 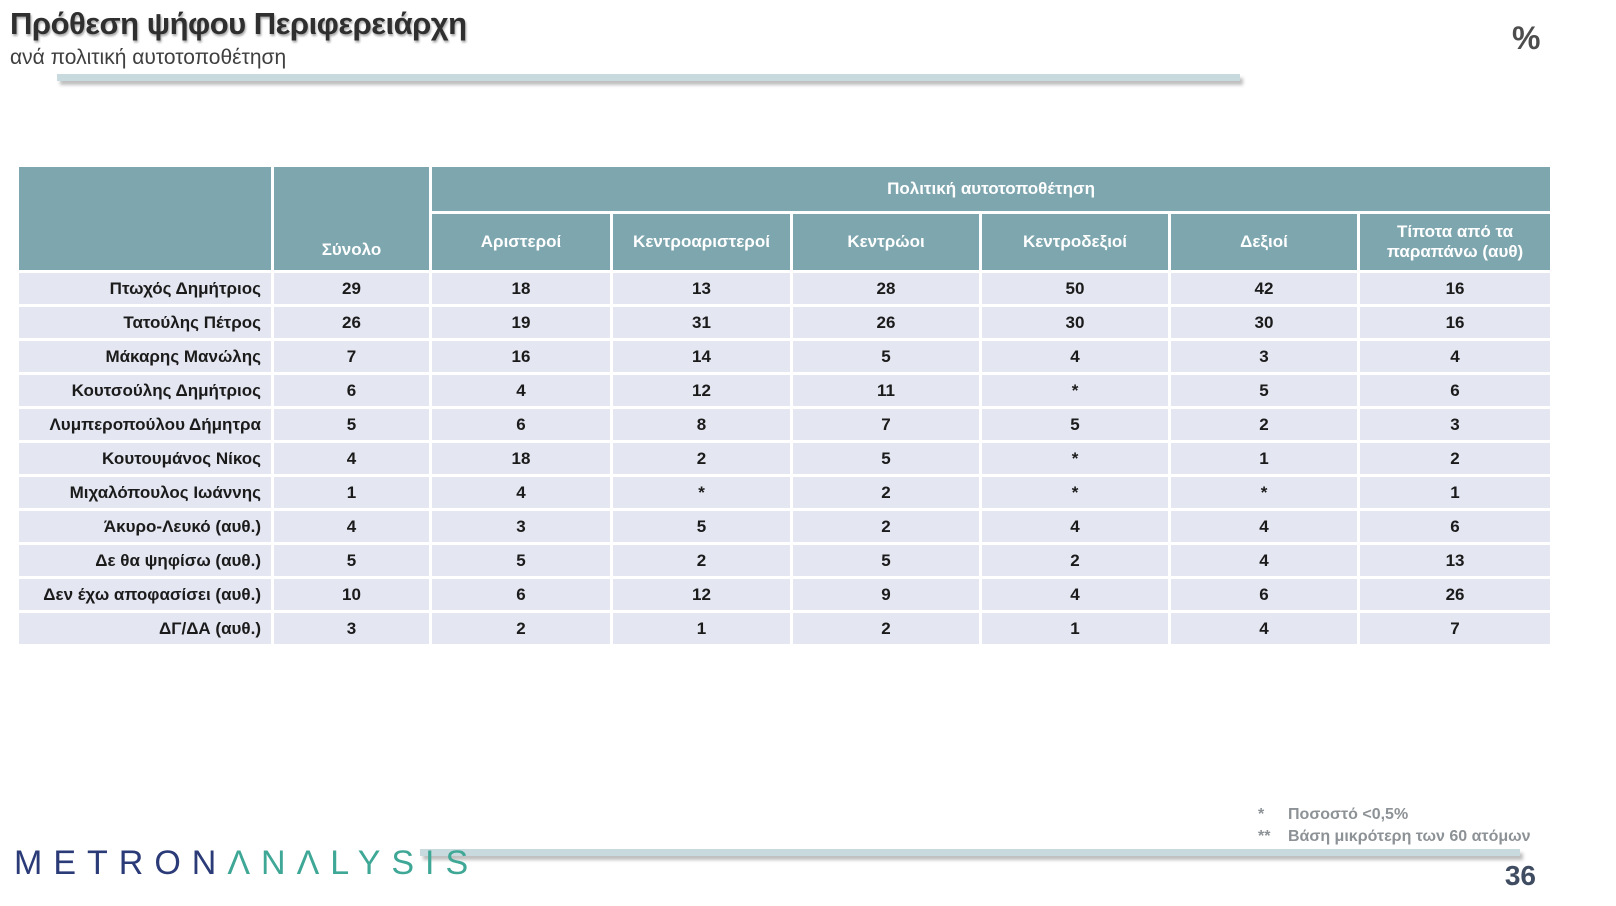 I want to click on table-row: Κουτουμάνος Νίκος 4 18 2 5 * 1 2, so click(x=785, y=458).